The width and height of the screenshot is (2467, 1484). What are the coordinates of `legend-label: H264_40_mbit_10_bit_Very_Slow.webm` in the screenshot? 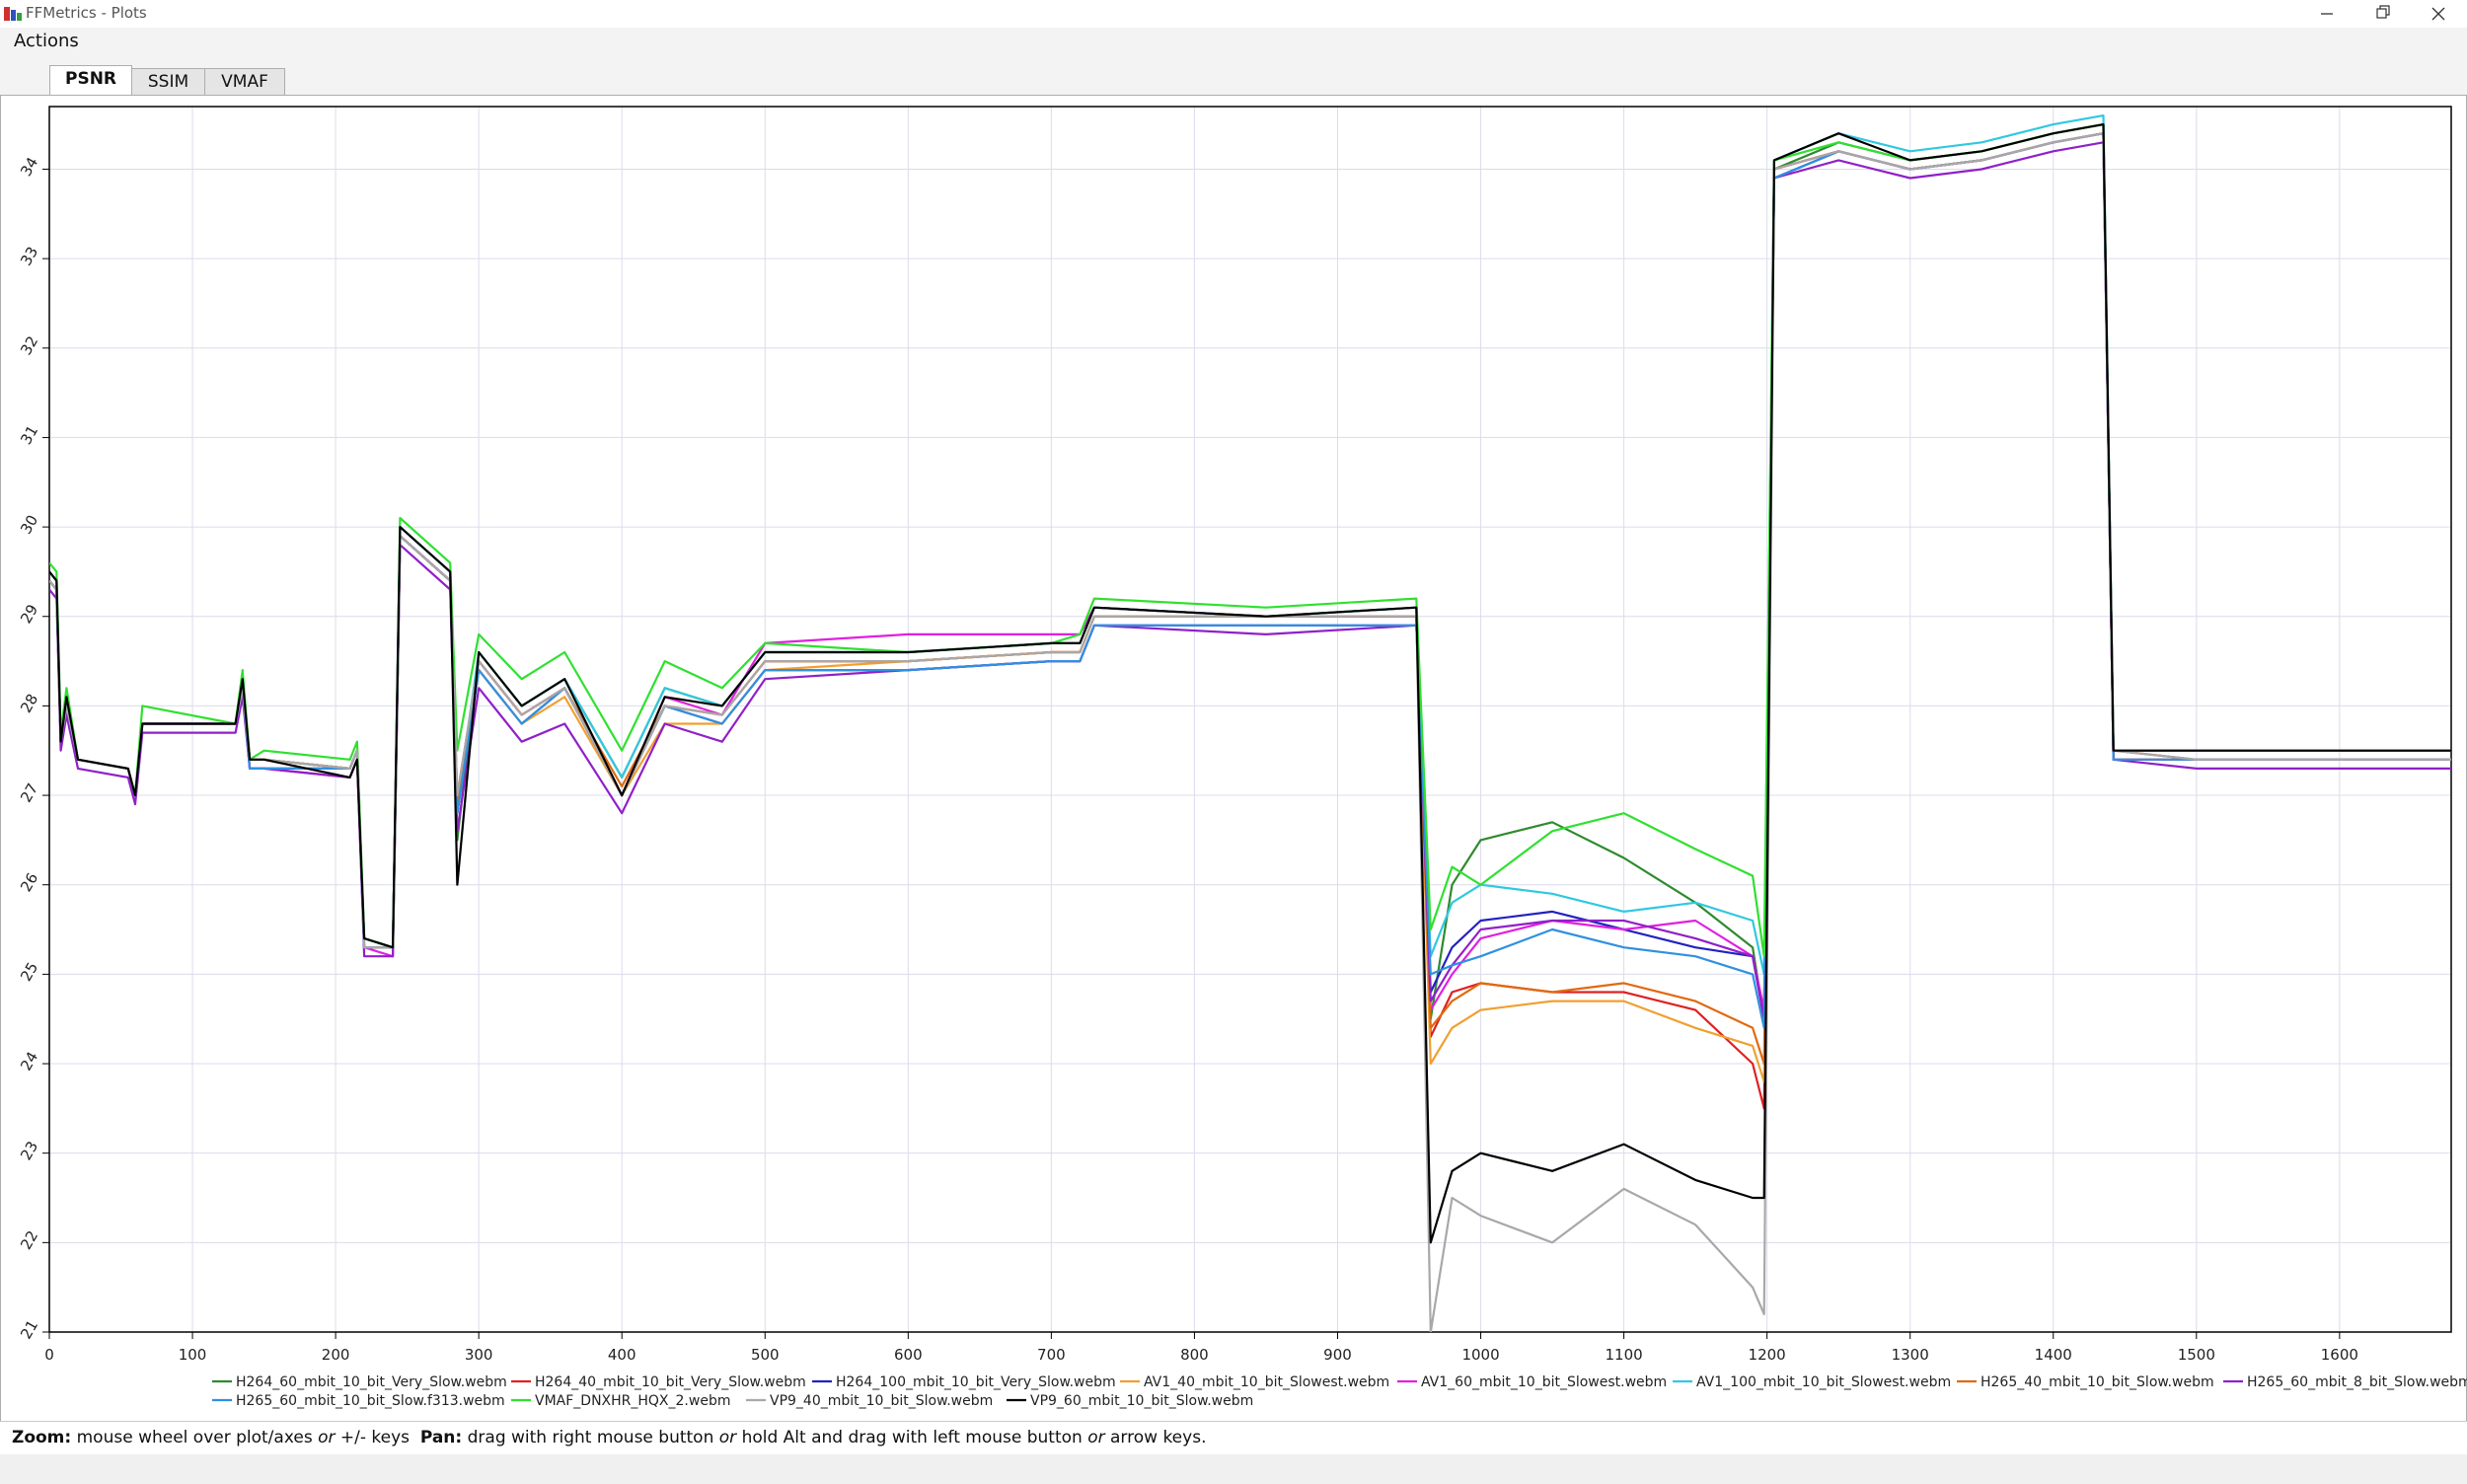 It's located at (670, 1382).